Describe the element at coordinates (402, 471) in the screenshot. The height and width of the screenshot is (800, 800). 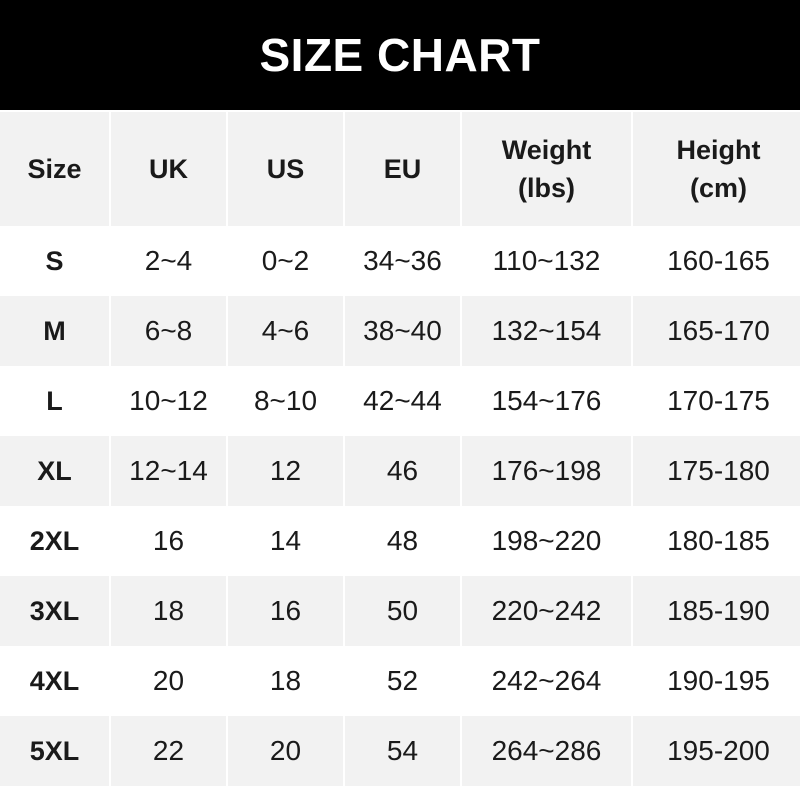
I see `table-cell: 46` at that location.